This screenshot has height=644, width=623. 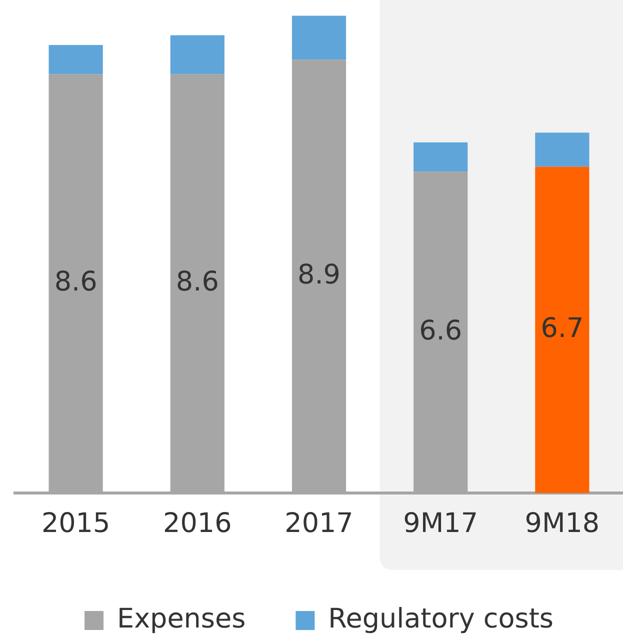 I want to click on data-label: 6.7, so click(x=562, y=328).